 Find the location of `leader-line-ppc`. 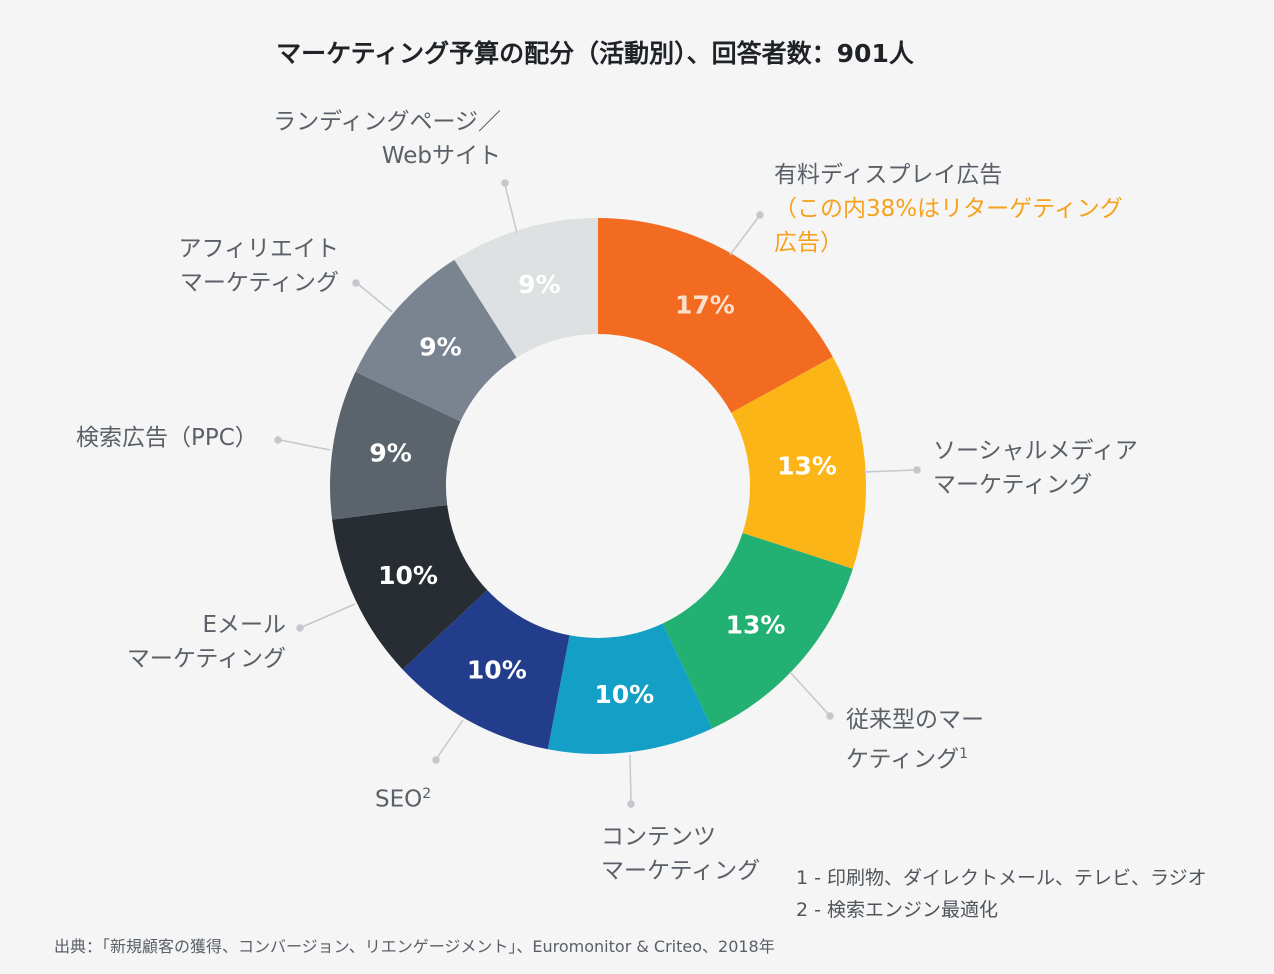

leader-line-ppc is located at coordinates (305, 445).